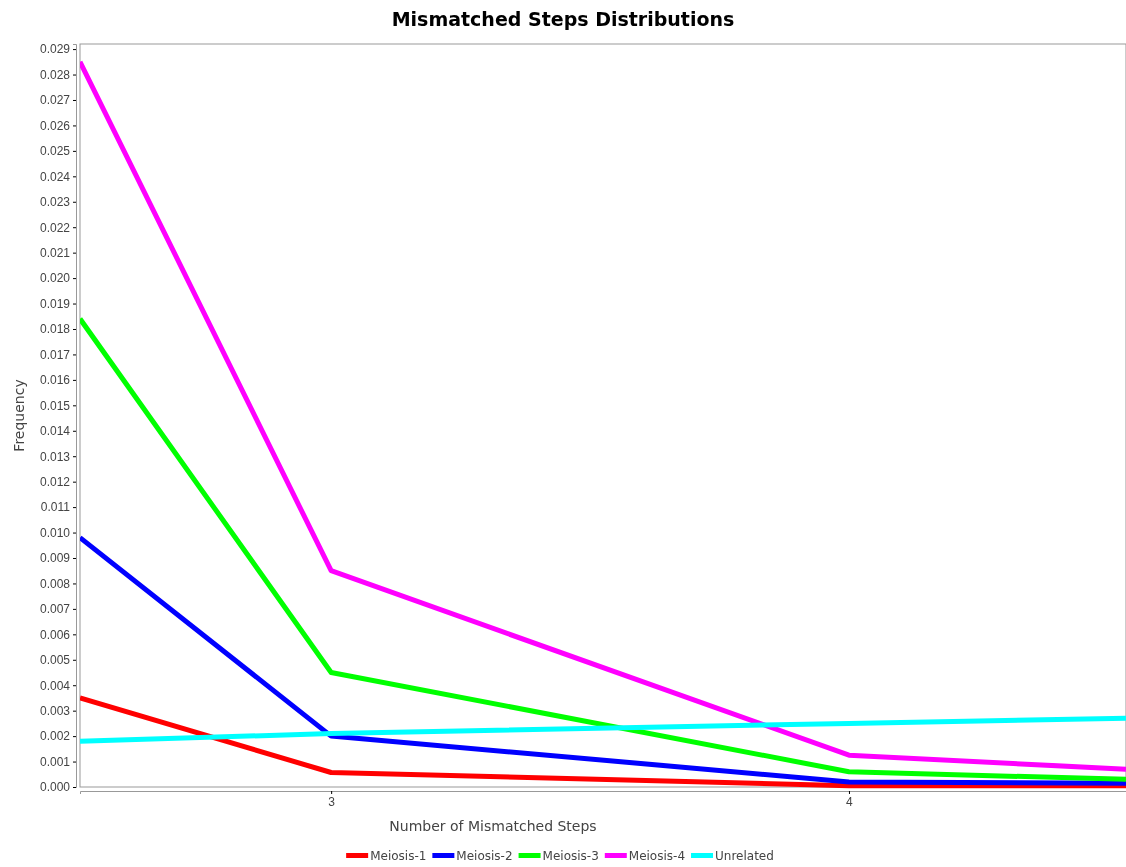  Describe the element at coordinates (398, 856) in the screenshot. I see `legend-label: Meiosis-1` at that location.